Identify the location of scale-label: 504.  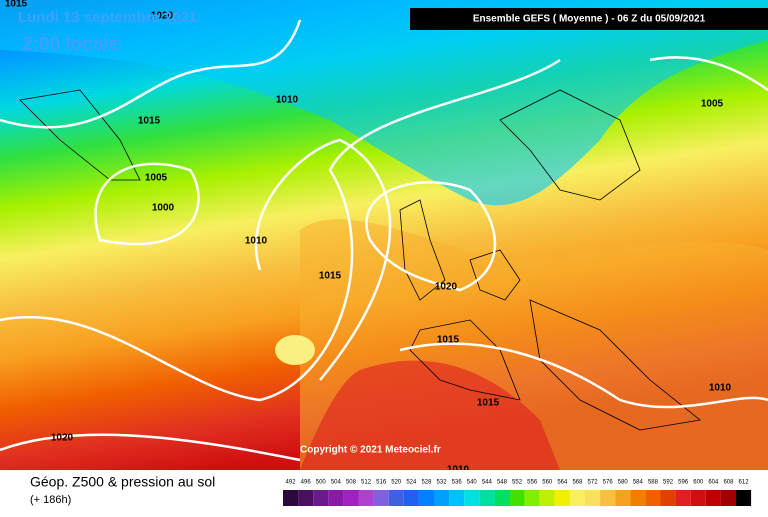
(336, 483).